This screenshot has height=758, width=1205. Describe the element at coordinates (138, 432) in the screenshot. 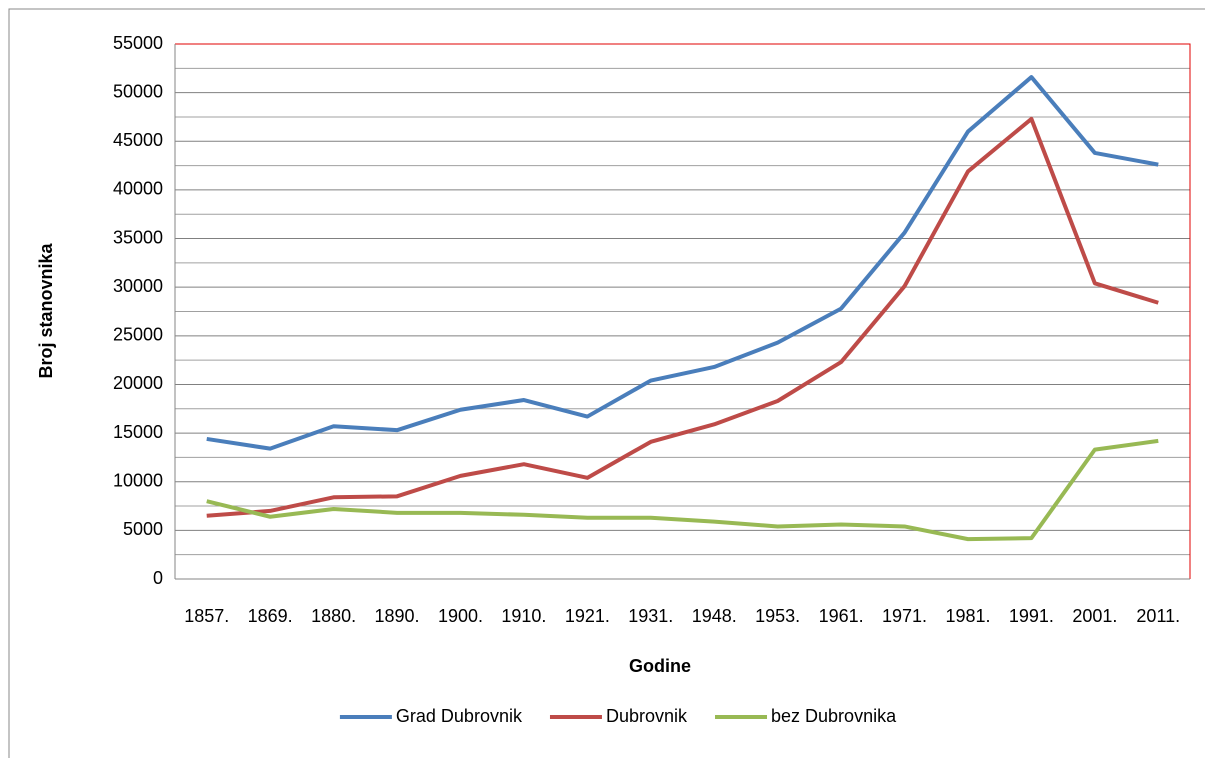

I see `y-tick-label: 15000` at that location.